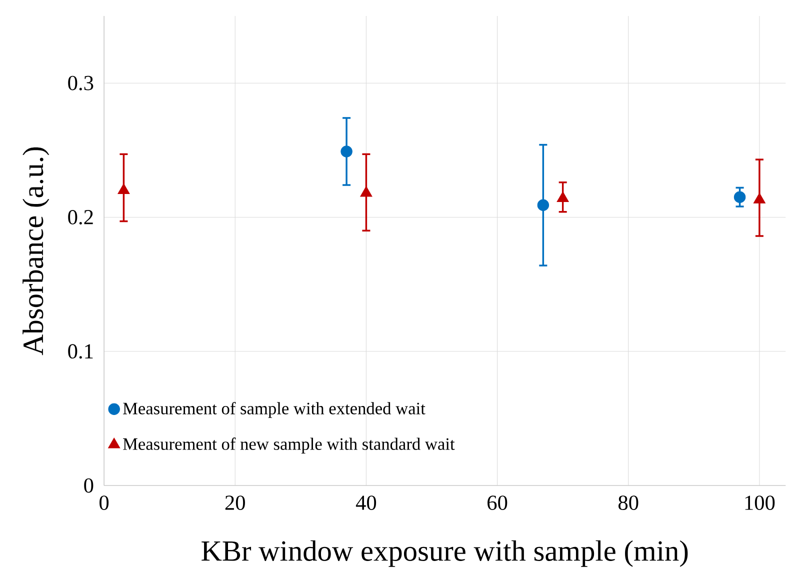 This screenshot has width=787, height=572. I want to click on y-tick-label: 0.2, so click(80, 217).